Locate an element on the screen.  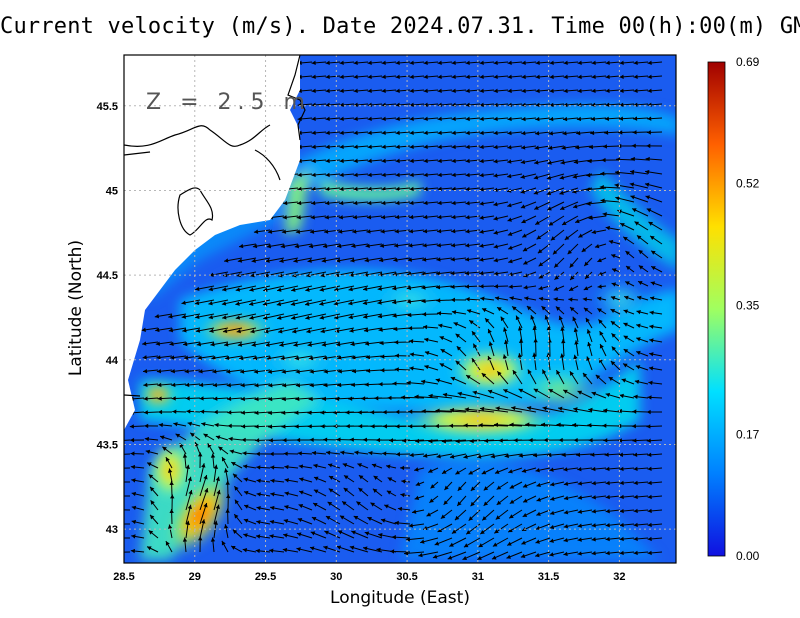
velocity-arrow is located at coordinates (509, 410).